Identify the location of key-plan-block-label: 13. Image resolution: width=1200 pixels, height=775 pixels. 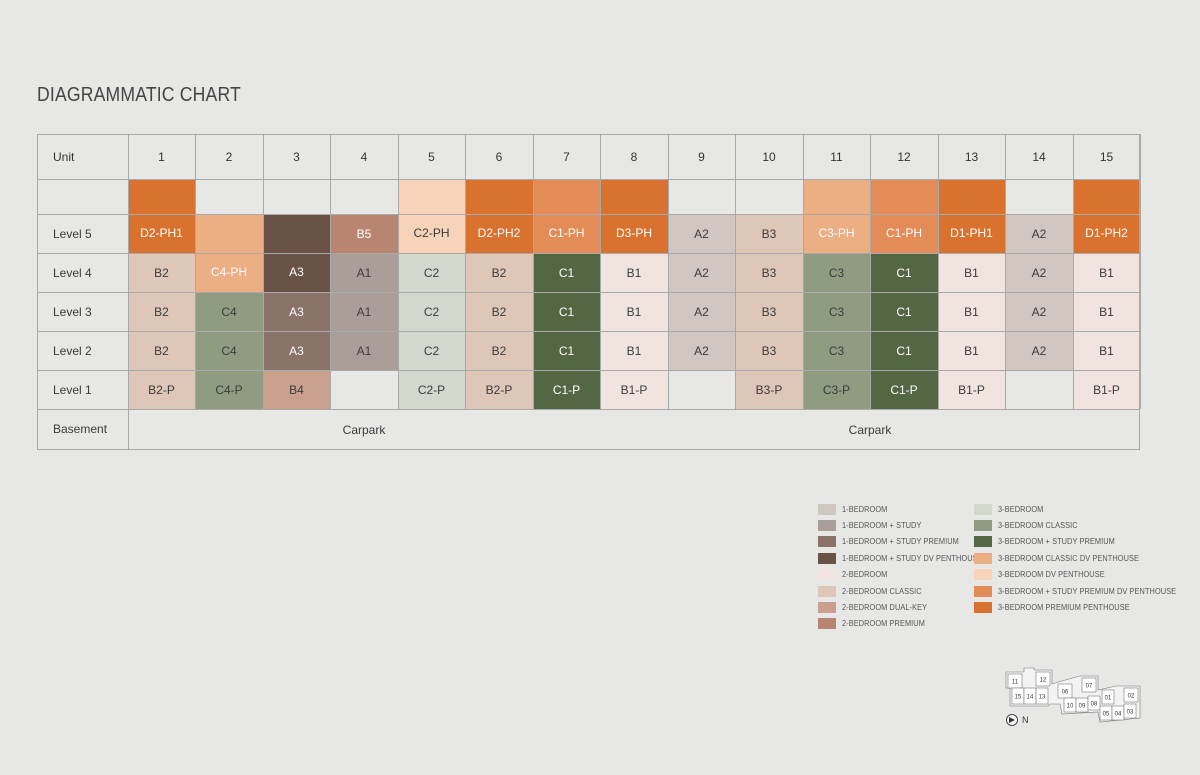
(1042, 698).